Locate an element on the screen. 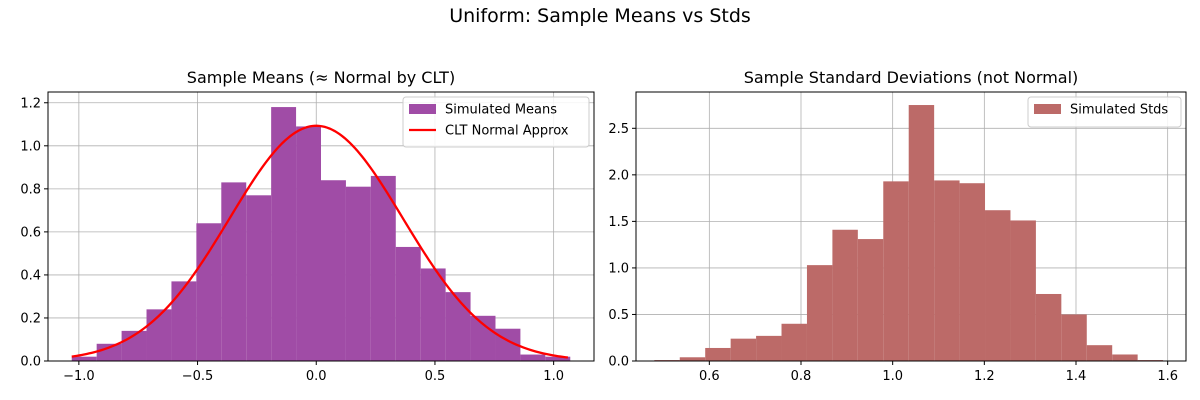  stds-y-tick-label: 0.0 is located at coordinates (618, 362).